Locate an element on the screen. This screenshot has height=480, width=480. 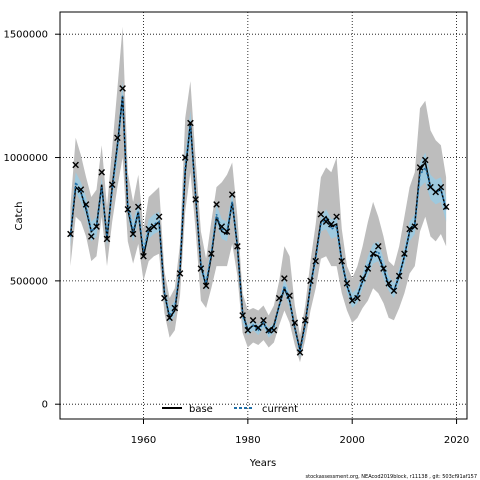
observed-point-2006 is located at coordinates (383, 268).